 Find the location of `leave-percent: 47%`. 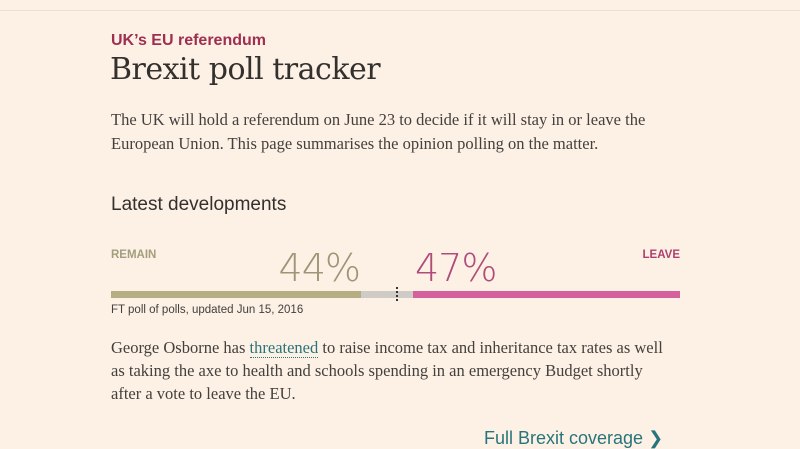

leave-percent: 47% is located at coordinates (456, 268).